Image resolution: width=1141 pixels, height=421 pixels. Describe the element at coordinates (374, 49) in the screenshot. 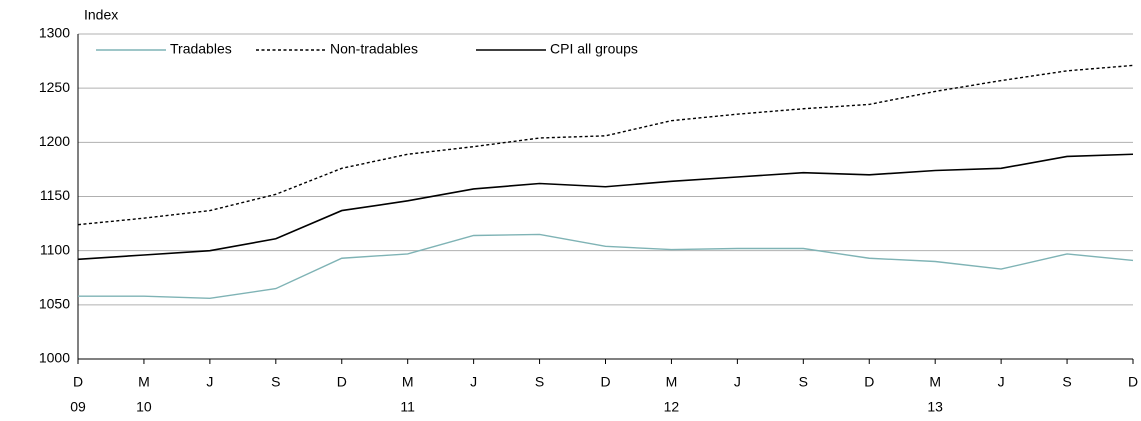

I see `legend-label: Non-tradables` at that location.